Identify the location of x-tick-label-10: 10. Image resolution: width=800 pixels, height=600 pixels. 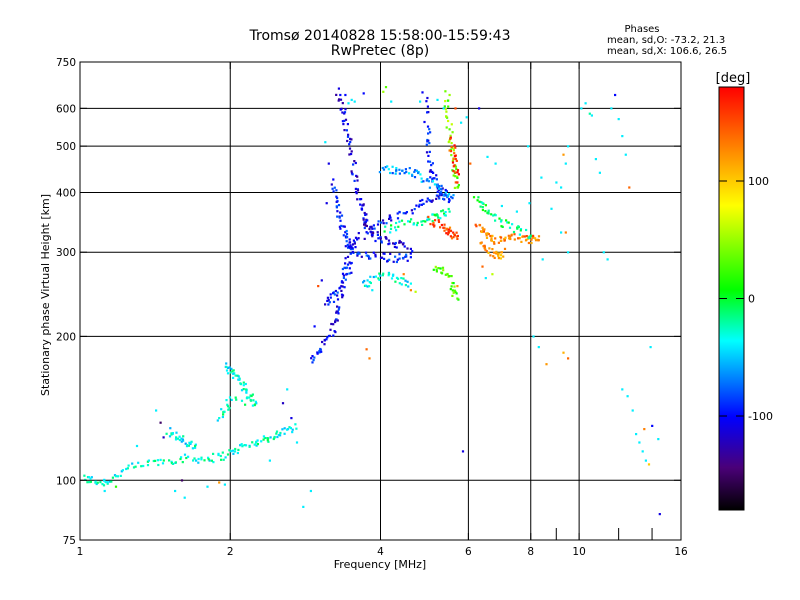
(578, 552).